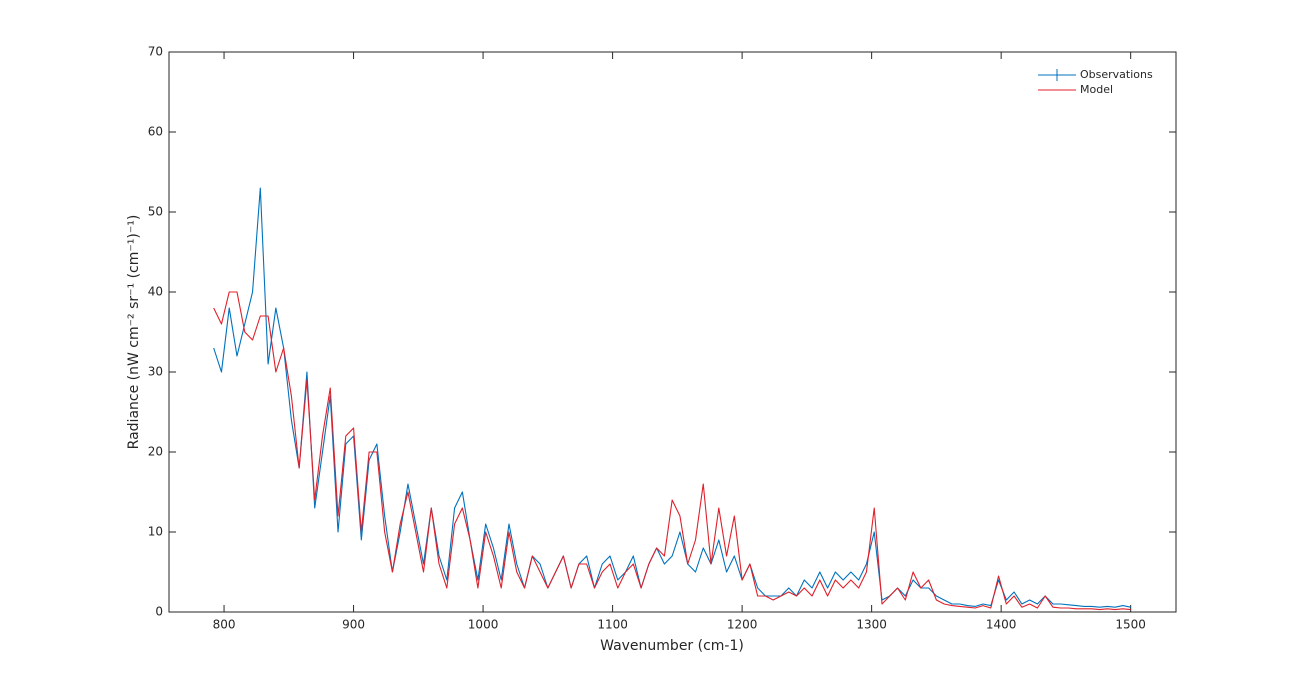 This screenshot has height=689, width=1301. I want to click on x-tick-label: 1100, so click(612, 625).